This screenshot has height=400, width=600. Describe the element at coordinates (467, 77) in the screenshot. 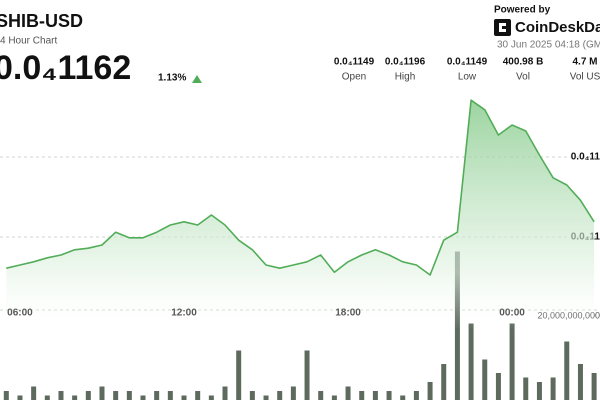

I see `stat-label: Low` at that location.